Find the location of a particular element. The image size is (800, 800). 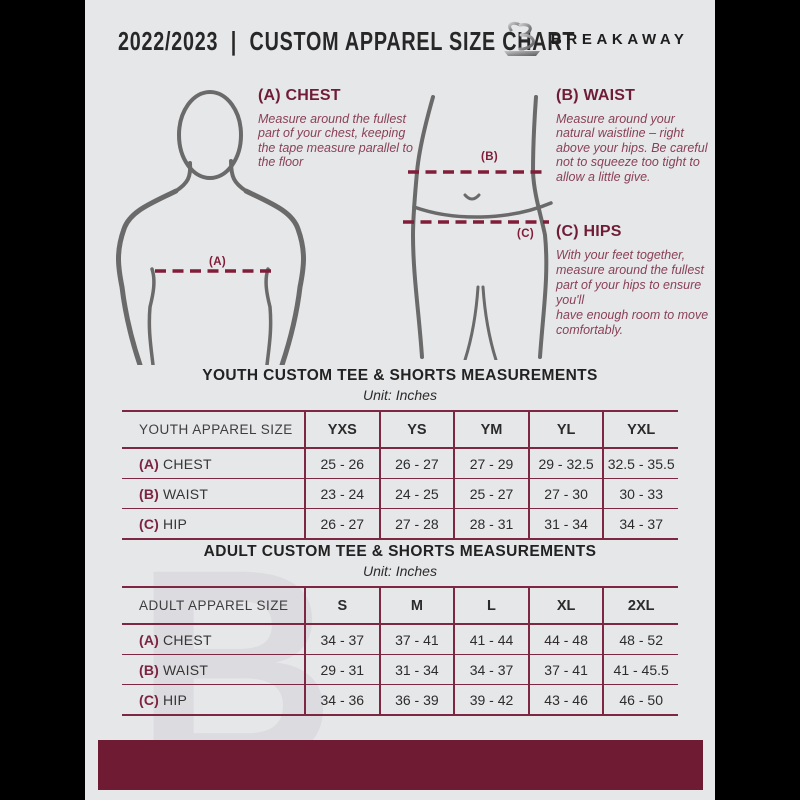

breakaway-logo-icon is located at coordinates (522, 38).